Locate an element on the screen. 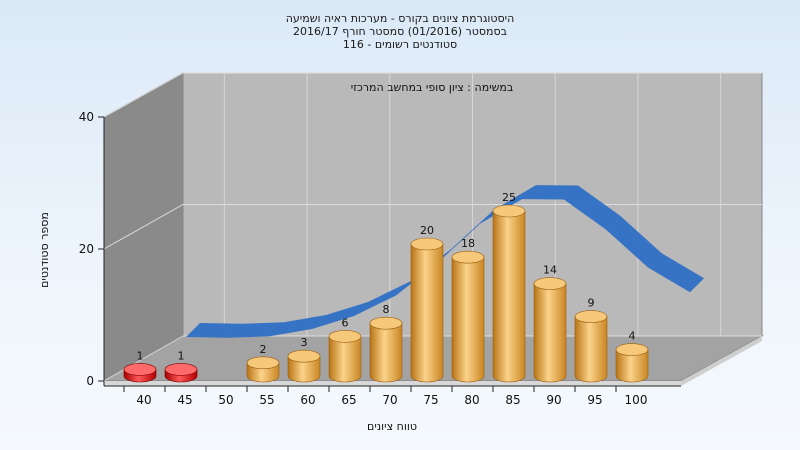 Image resolution: width=800 pixels, height=450 pixels. floor-right-edge is located at coordinates (721, 361).